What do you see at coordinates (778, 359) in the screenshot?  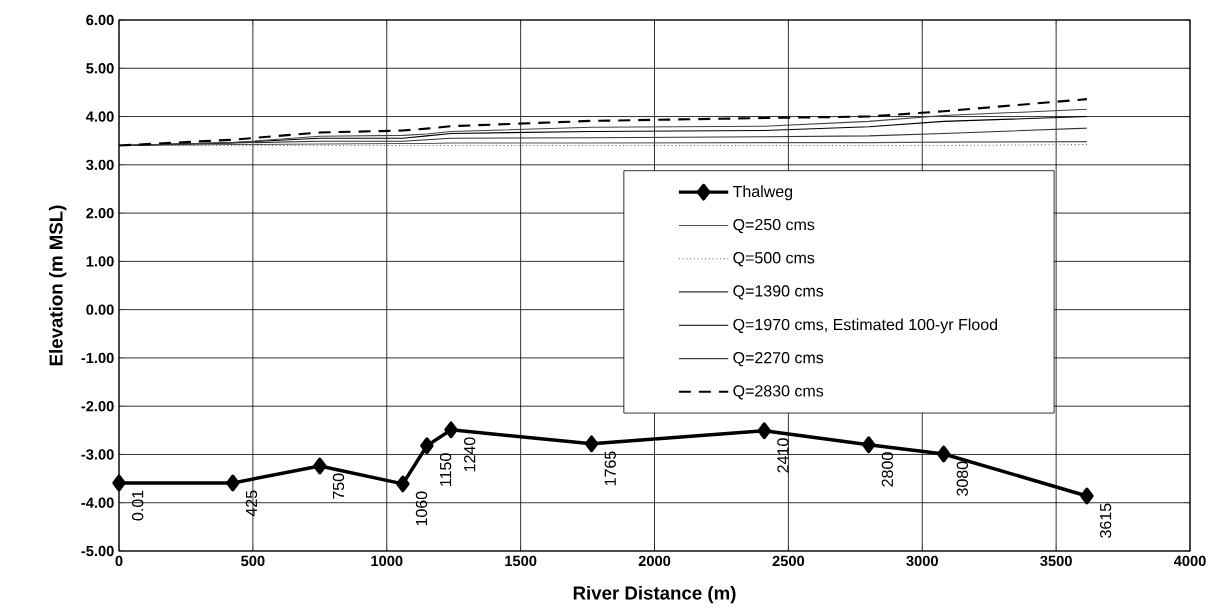 I see `legend-label: Q=2270 cms` at bounding box center [778, 359].